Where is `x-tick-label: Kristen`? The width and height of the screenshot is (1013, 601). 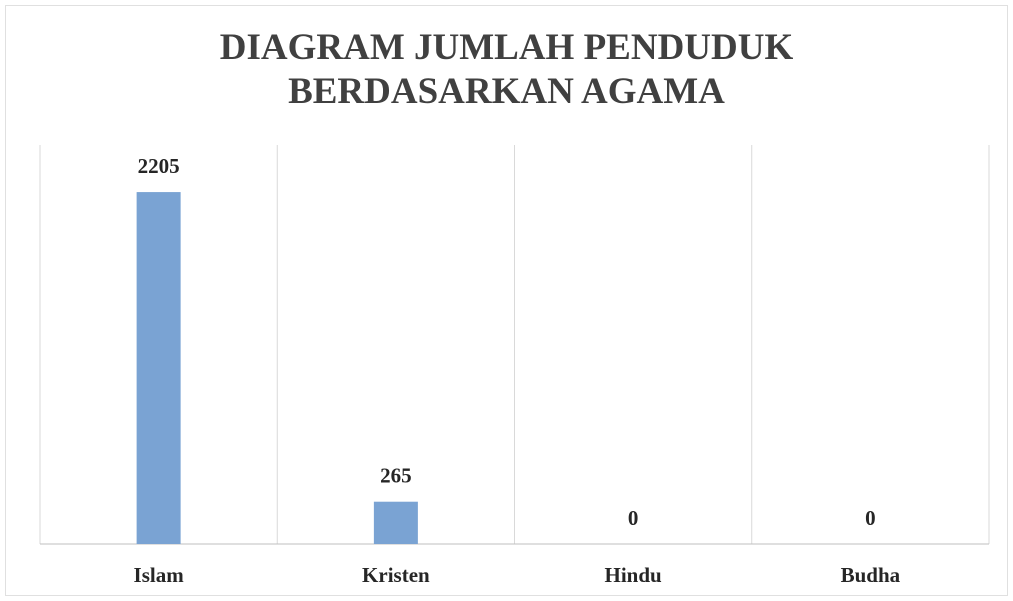
x-tick-label: Kristen is located at coordinates (396, 575).